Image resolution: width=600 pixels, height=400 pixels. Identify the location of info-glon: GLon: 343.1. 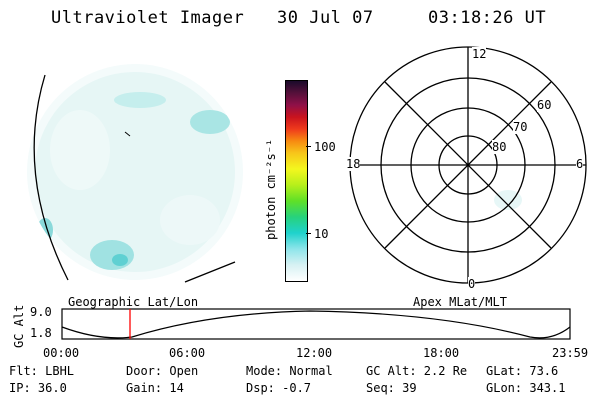
(526, 388).